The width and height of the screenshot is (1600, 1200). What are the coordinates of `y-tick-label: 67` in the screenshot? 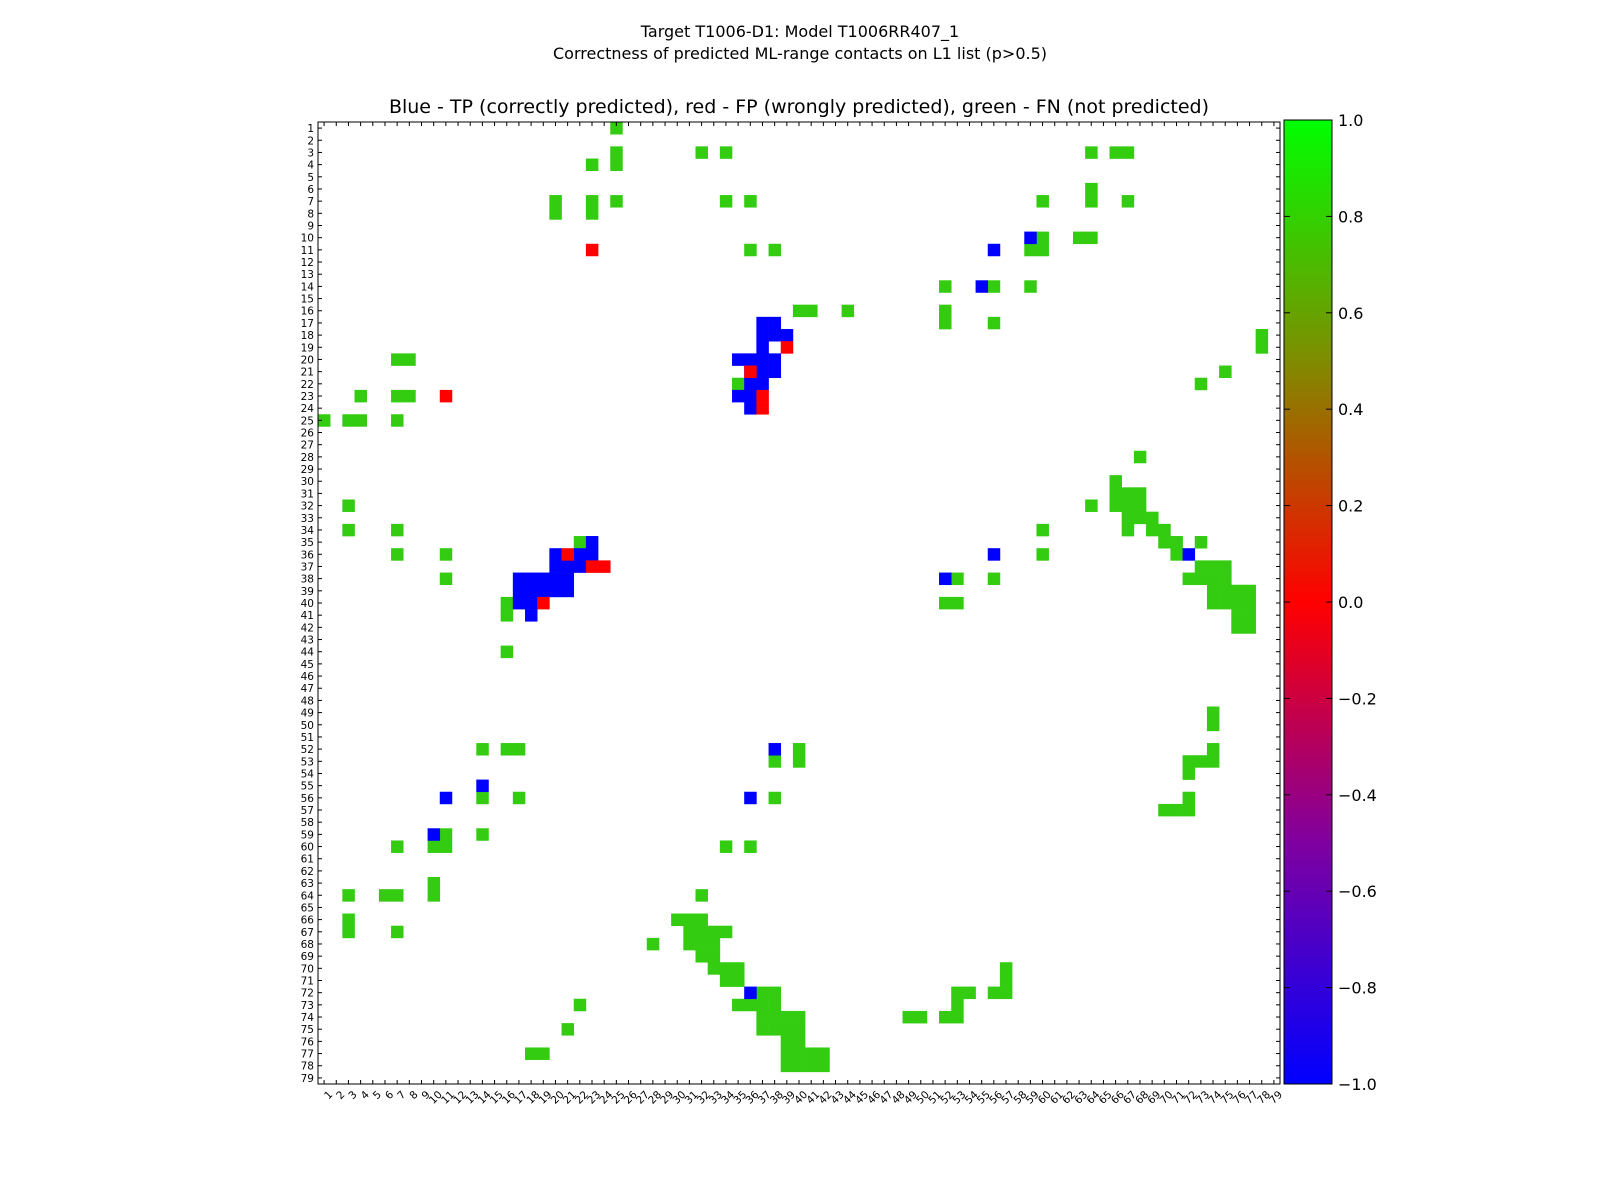 It's located at (307, 933).